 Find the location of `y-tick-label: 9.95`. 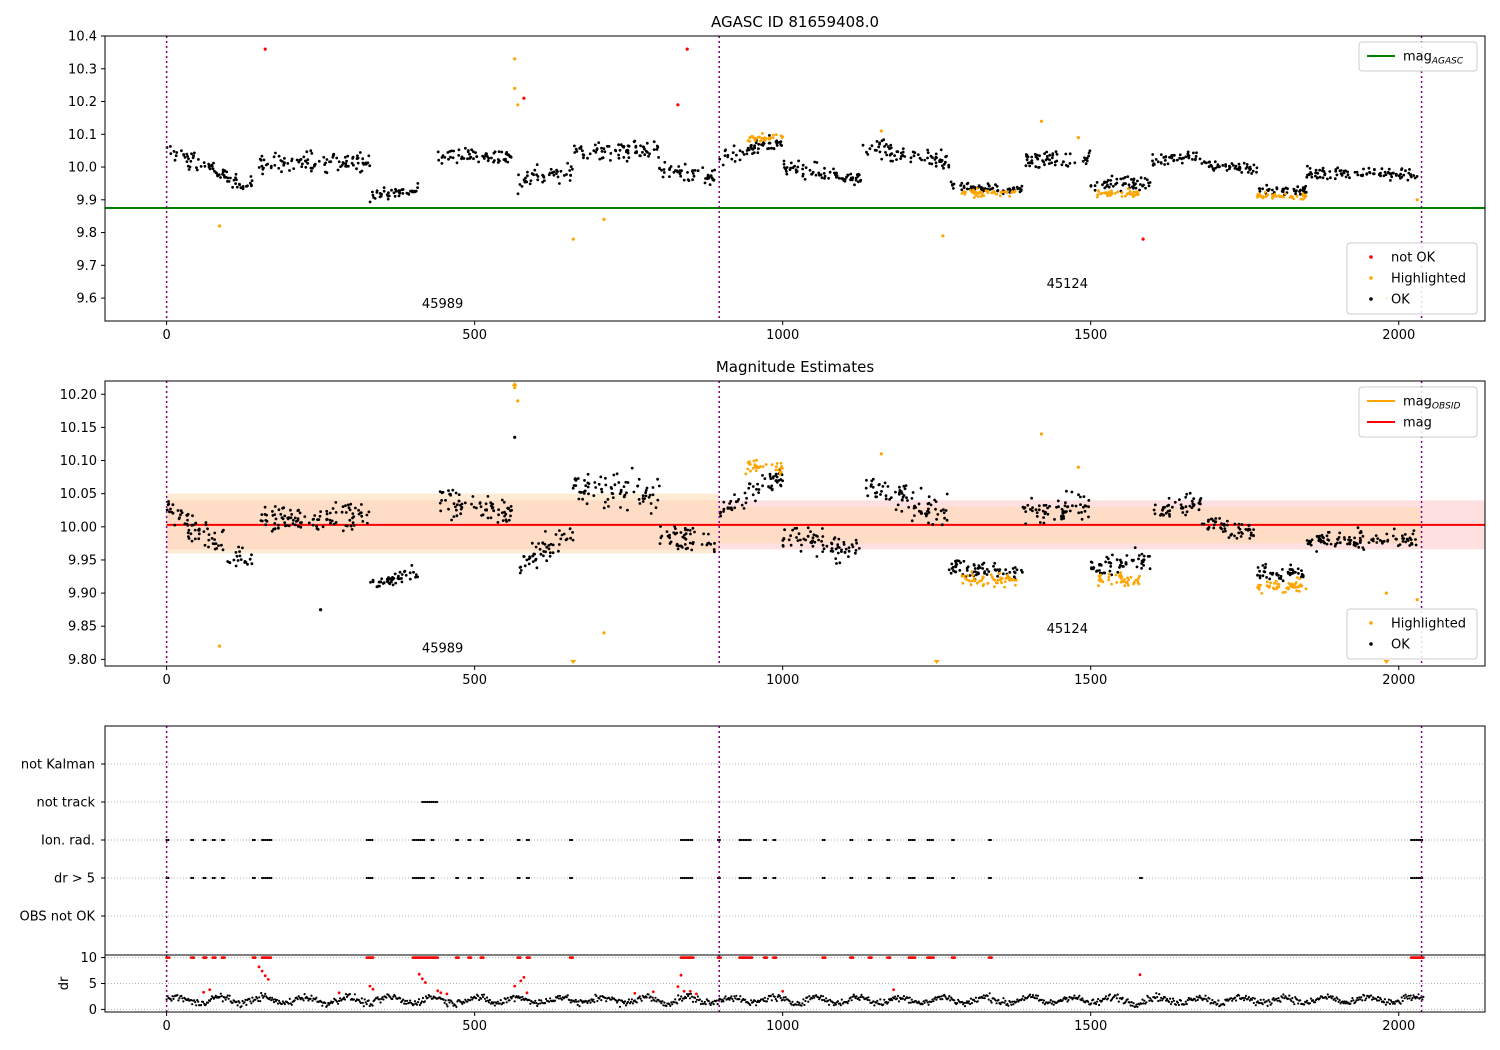

y-tick-label: 9.95 is located at coordinates (82, 560).